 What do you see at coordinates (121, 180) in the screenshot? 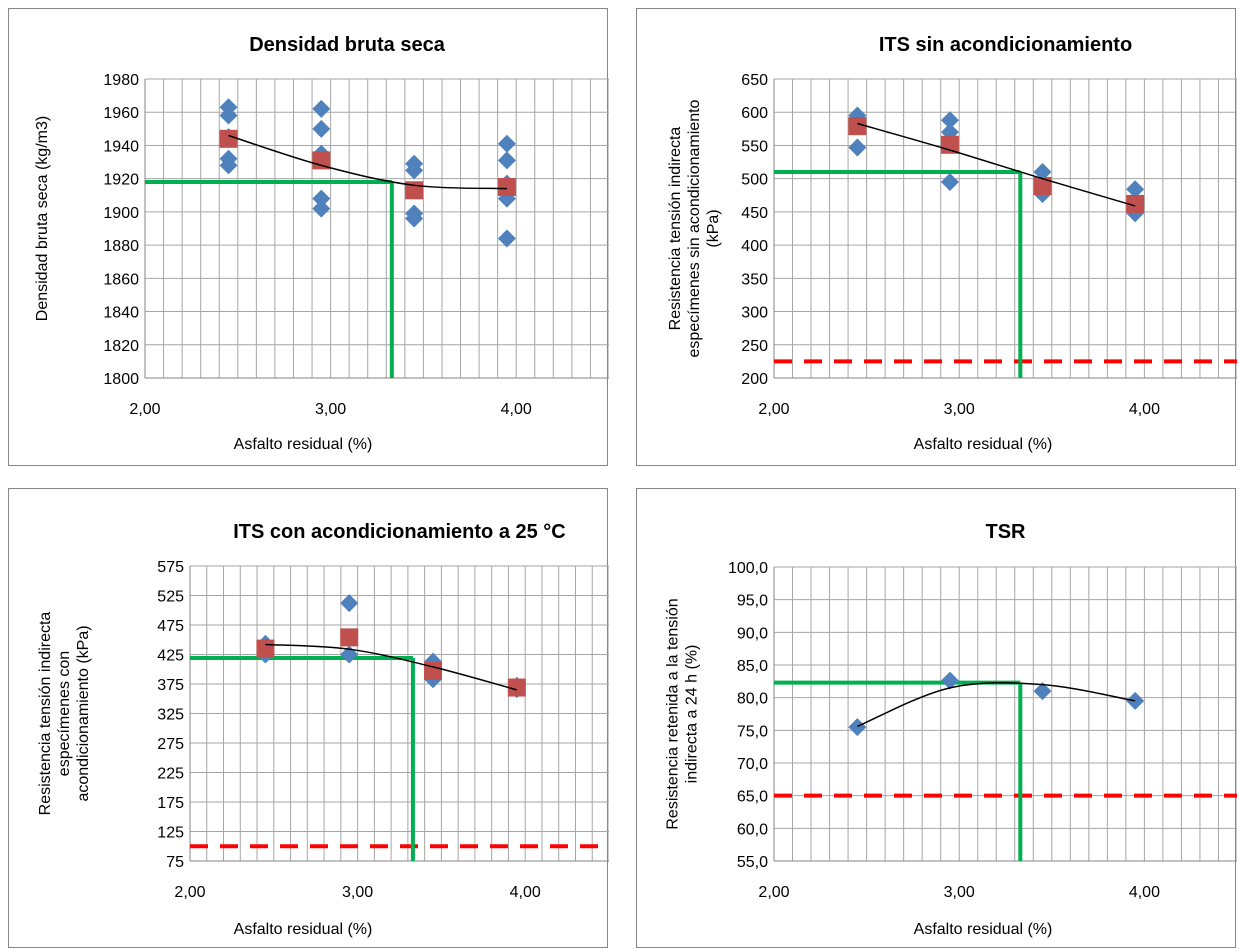
I see `y-tick-label: 1920` at bounding box center [121, 180].